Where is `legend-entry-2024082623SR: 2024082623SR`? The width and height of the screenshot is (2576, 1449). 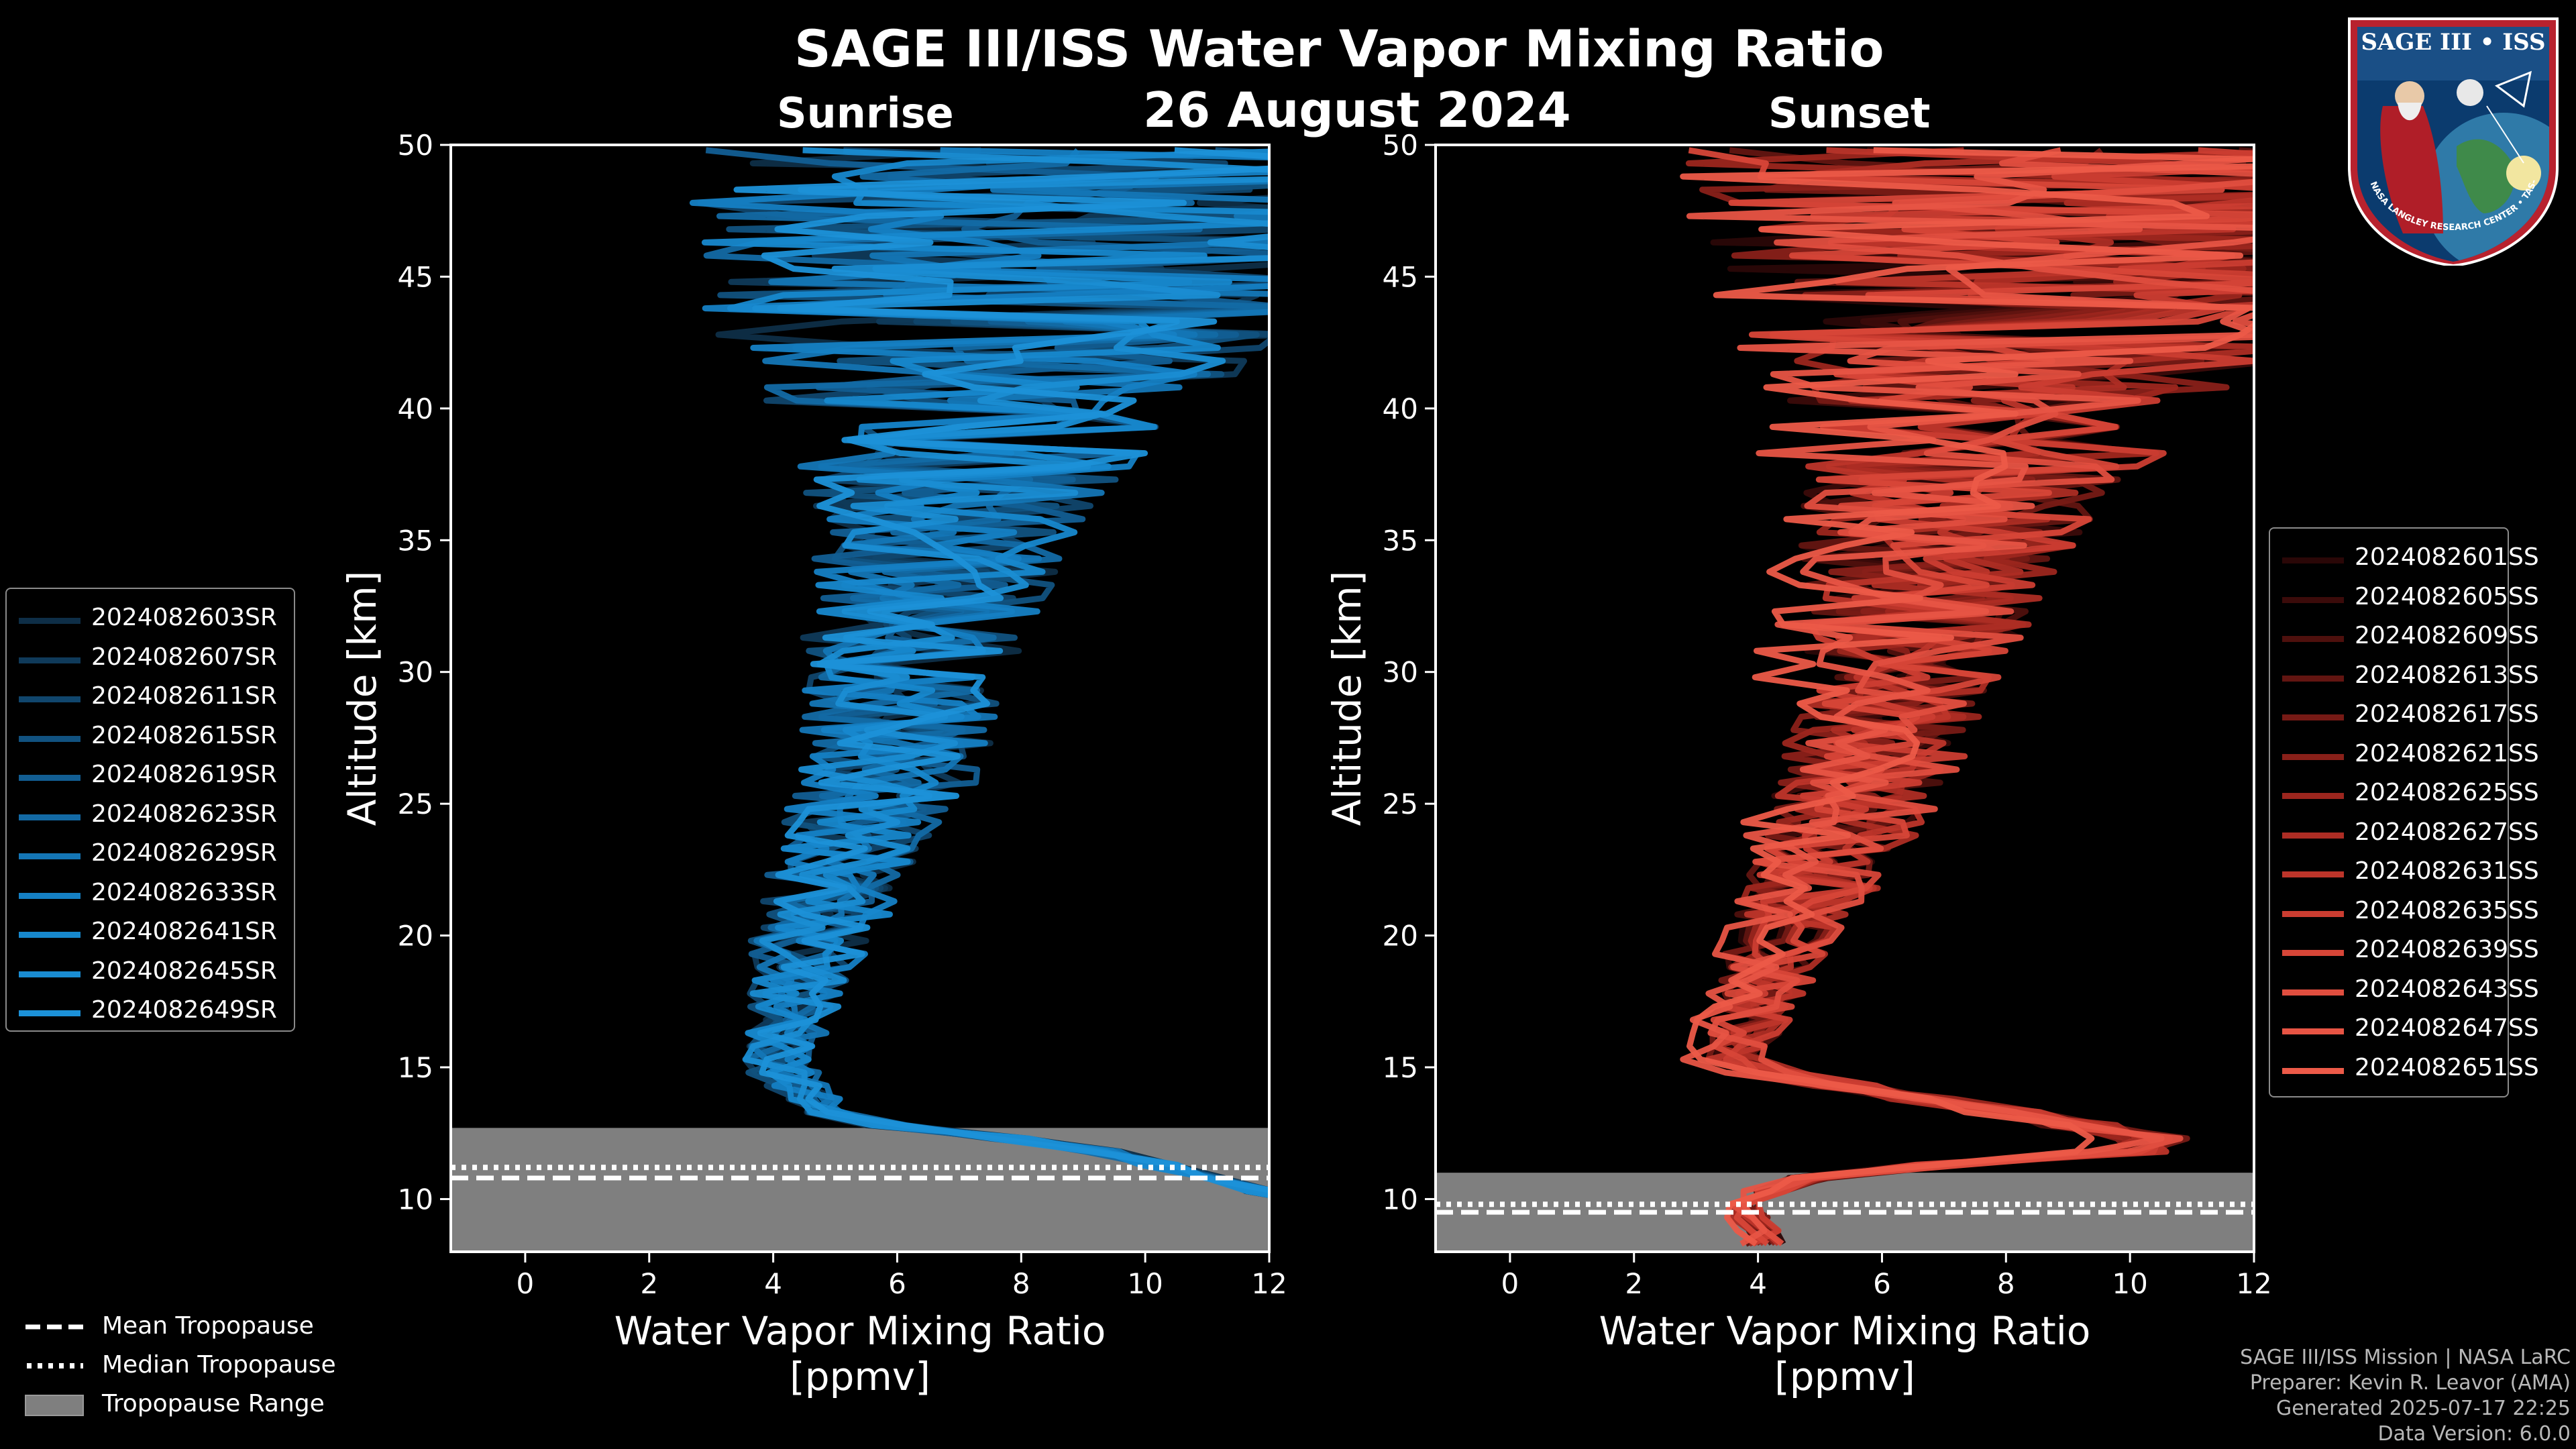
legend-entry-2024082623SR: 2024082623SR is located at coordinates (150, 815).